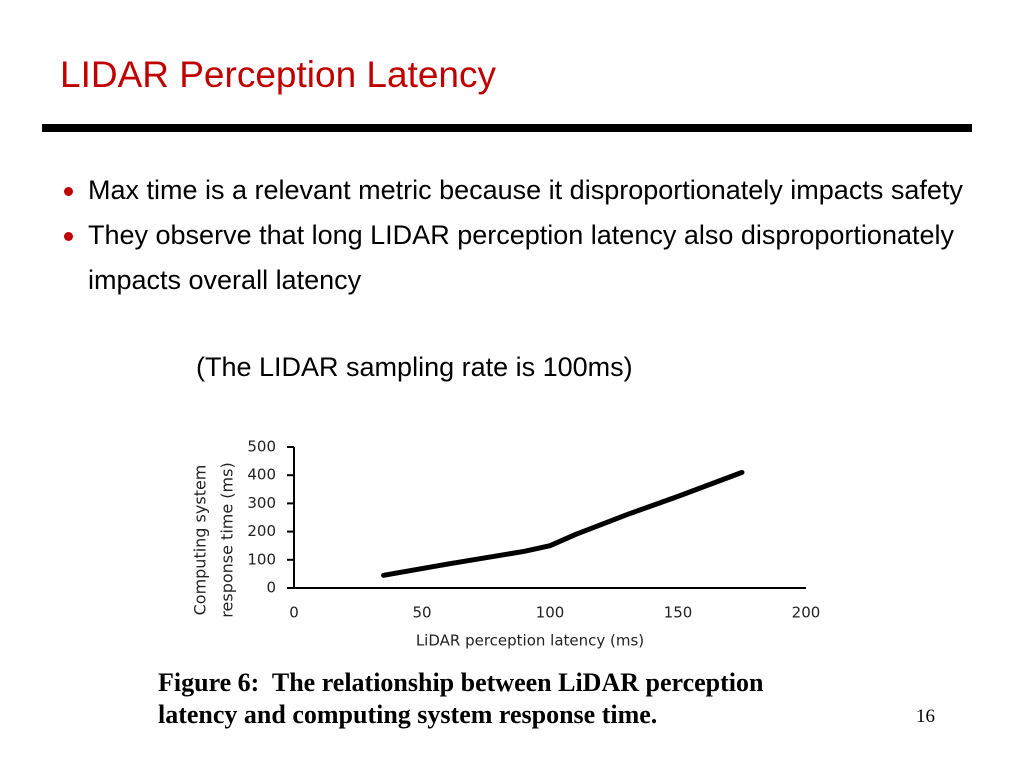 Image resolution: width=1024 pixels, height=768 pixels. Describe the element at coordinates (925, 716) in the screenshot. I see `page-number: 16` at that location.